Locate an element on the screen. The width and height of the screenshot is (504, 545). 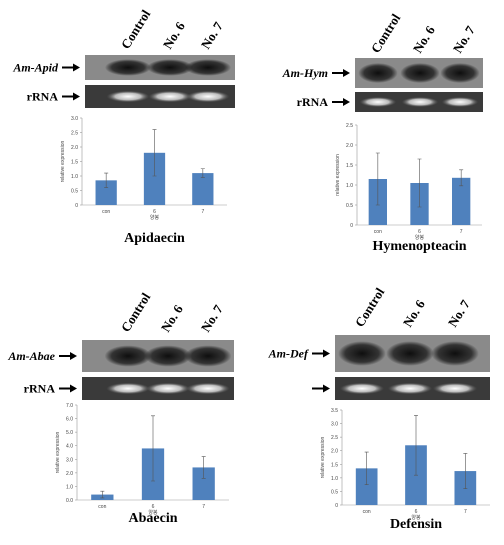
gene-label: Am-Hym is located at coordinates (305, 73).